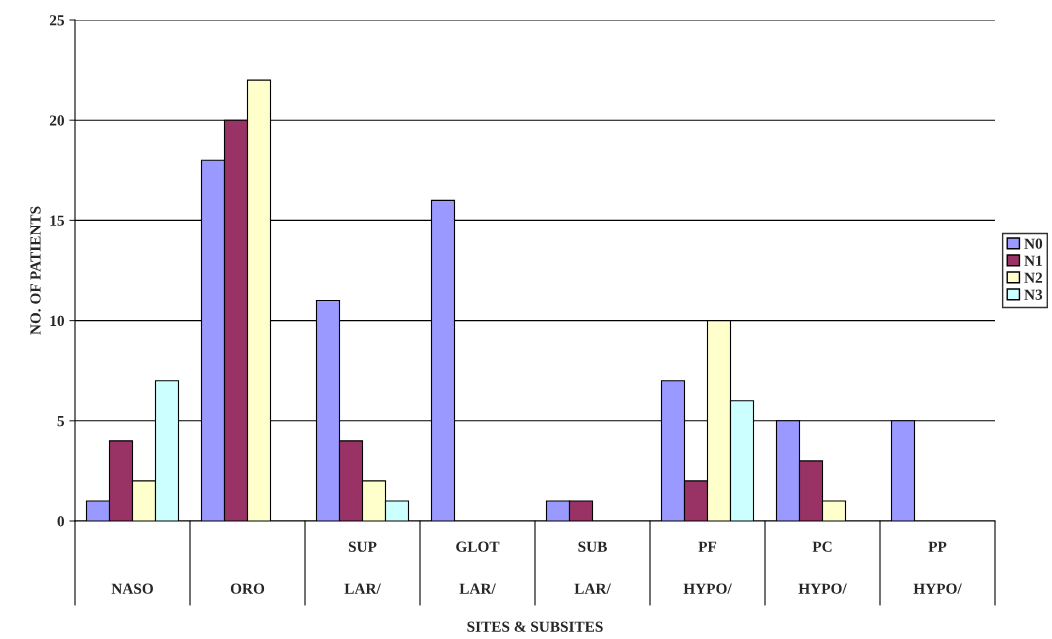  What do you see at coordinates (1033, 294) in the screenshot?
I see `legend-label: N3` at bounding box center [1033, 294].